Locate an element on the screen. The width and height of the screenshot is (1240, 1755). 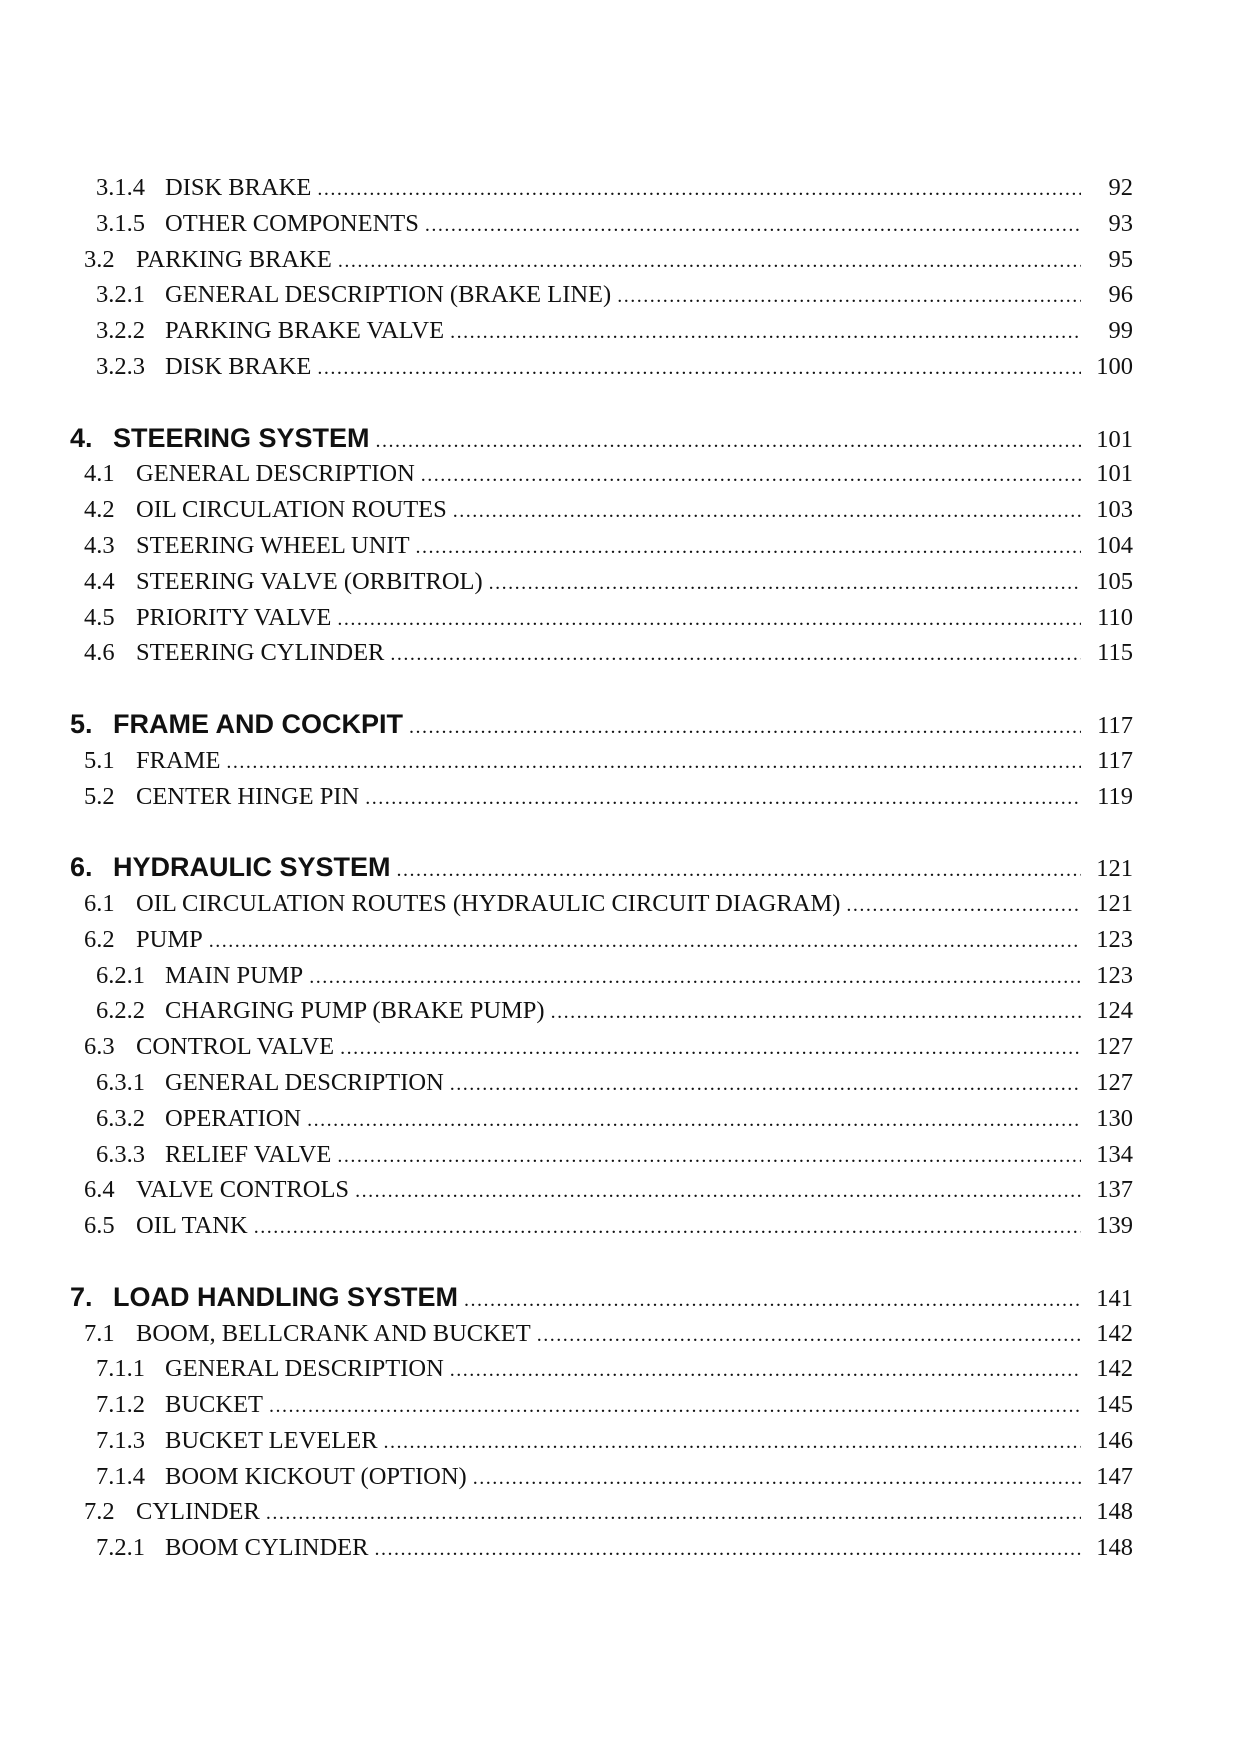
toc-entry: 4.6 STEERING CYLINDER 115 is located at coordinates (601, 653).